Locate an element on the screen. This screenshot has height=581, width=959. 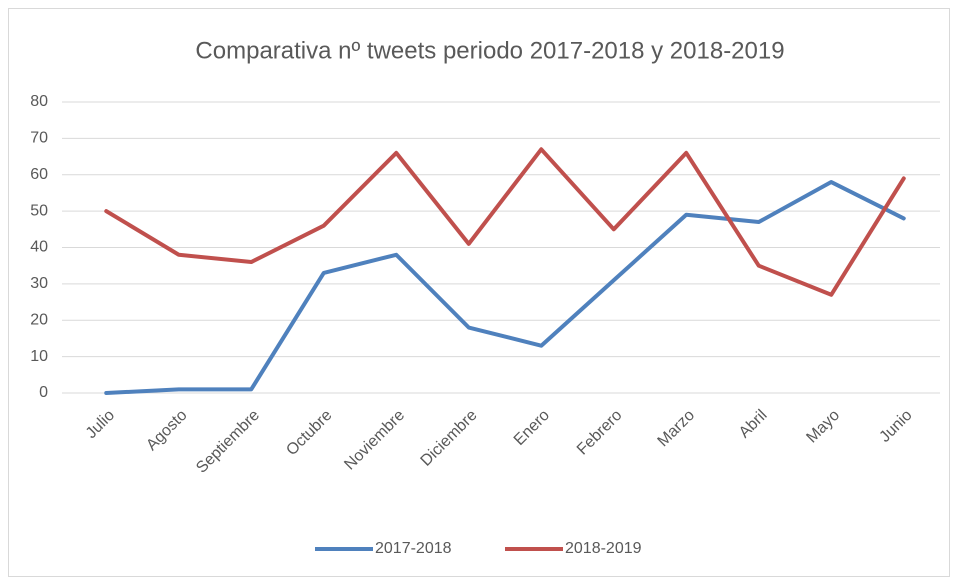
y-tick-label: 60 is located at coordinates (39, 174).